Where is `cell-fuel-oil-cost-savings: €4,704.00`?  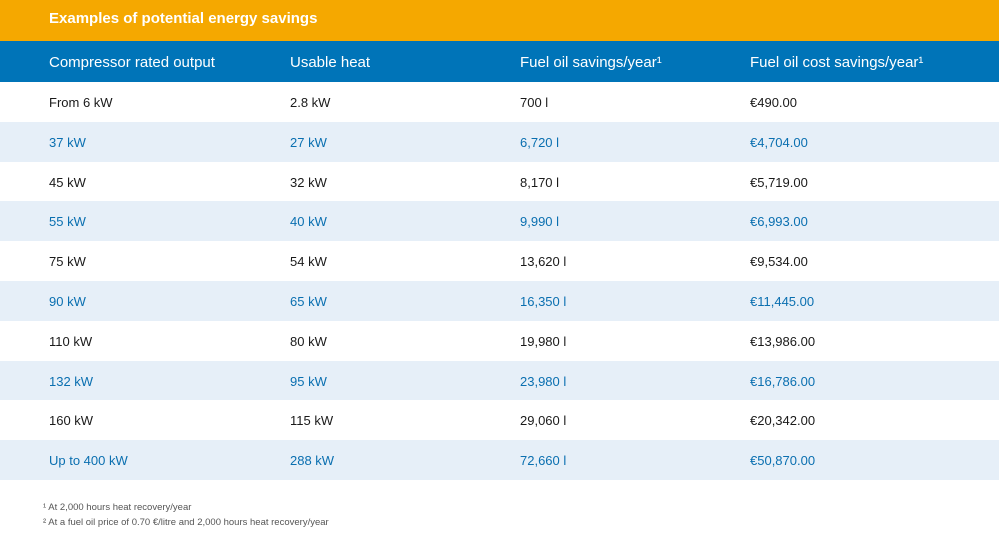 cell-fuel-oil-cost-savings: €4,704.00 is located at coordinates (779, 142).